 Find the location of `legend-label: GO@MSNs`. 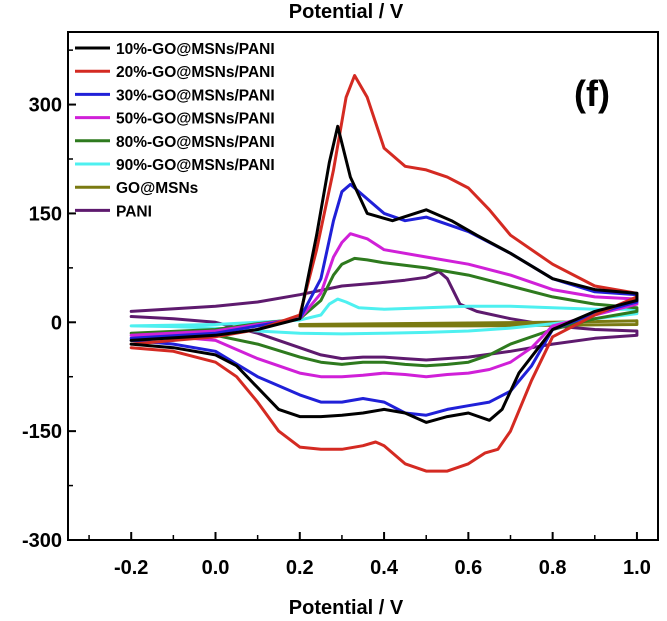

legend-label: GO@MSNs is located at coordinates (157, 188).